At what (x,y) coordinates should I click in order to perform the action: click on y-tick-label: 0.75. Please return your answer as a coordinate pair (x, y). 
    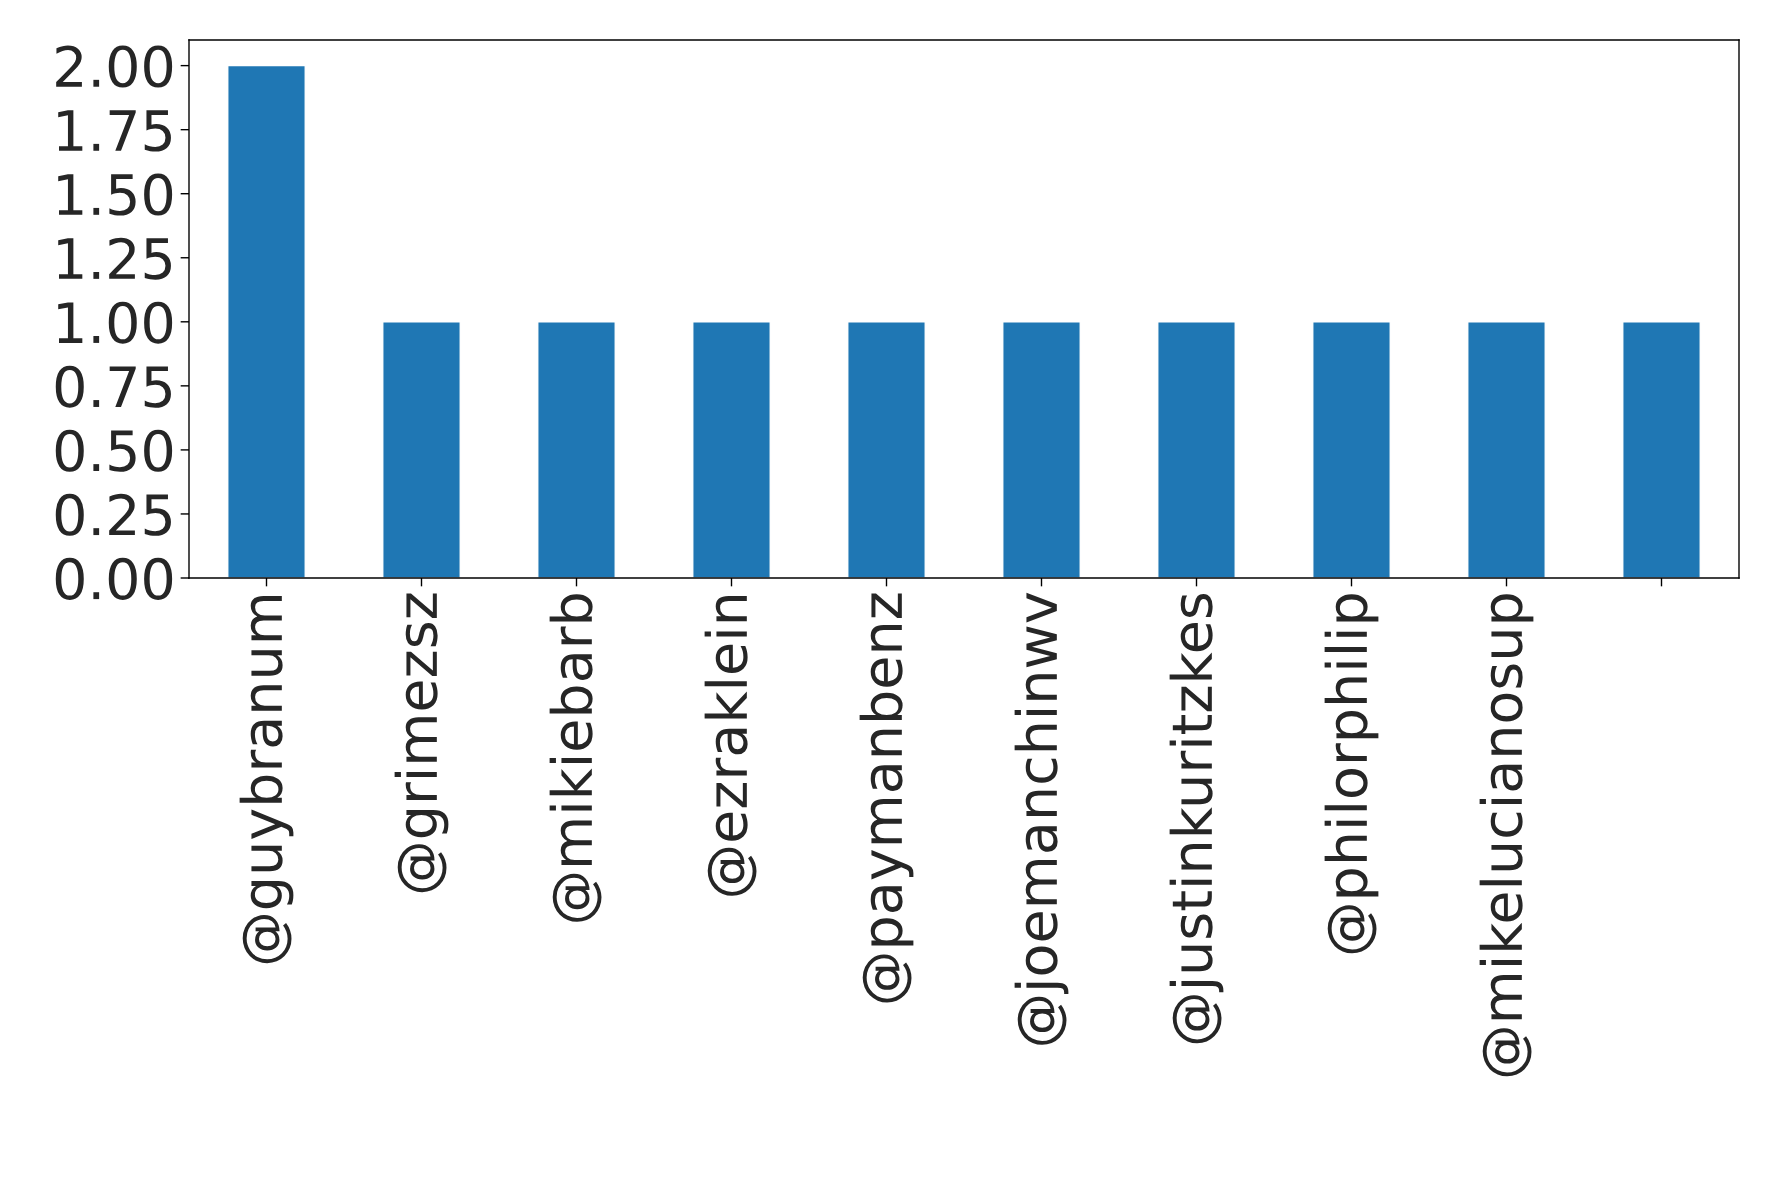
    Looking at the image, I should click on (113, 386).